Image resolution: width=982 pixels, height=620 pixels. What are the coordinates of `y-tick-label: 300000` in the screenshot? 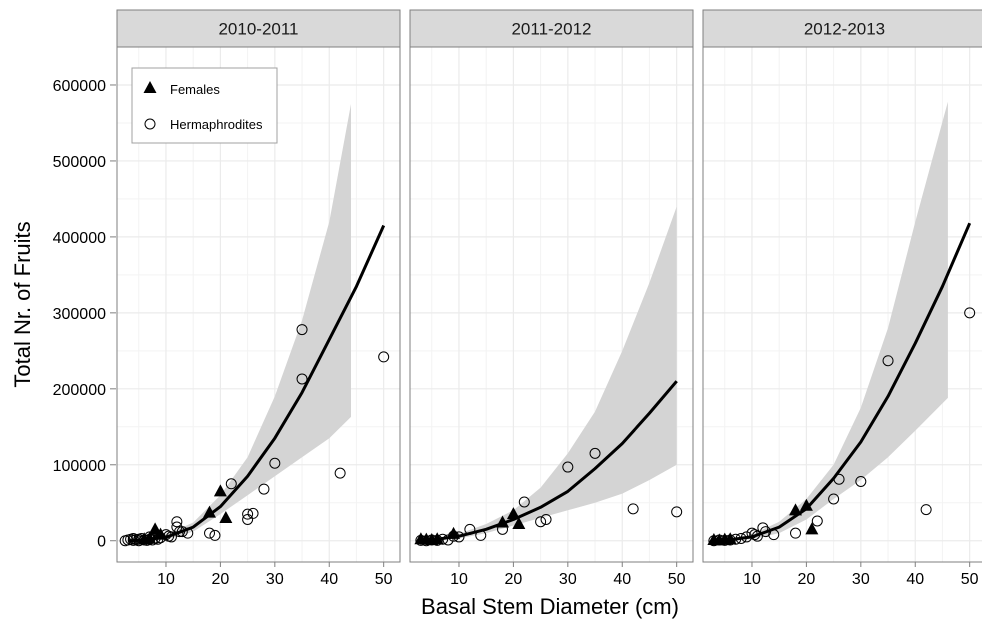 It's located at (79, 314).